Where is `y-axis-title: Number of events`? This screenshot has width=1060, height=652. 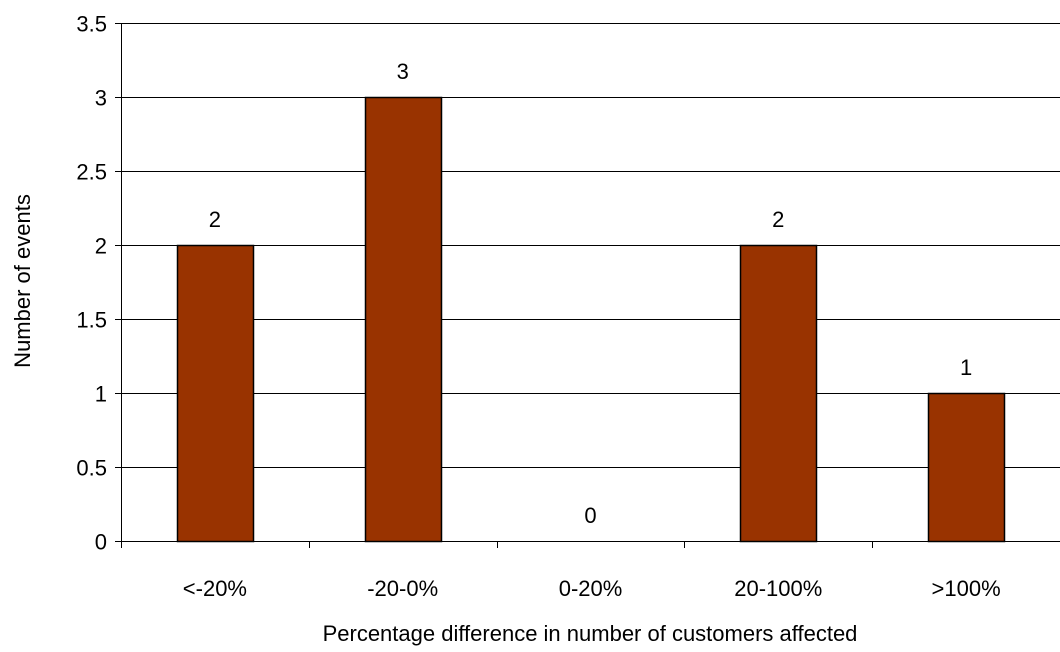 y-axis-title: Number of events is located at coordinates (22, 281).